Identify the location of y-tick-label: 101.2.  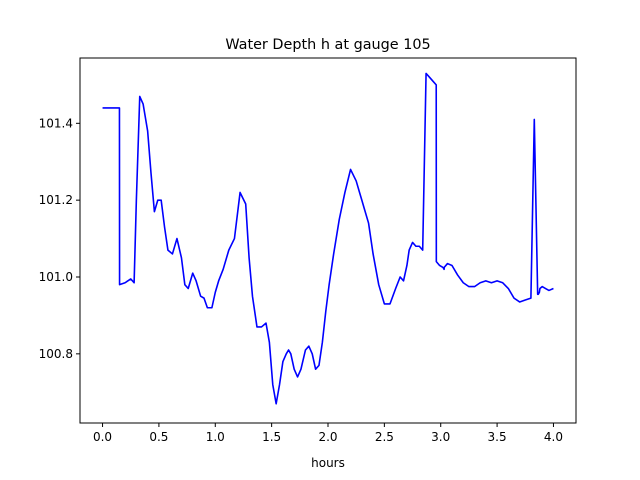
(56, 200).